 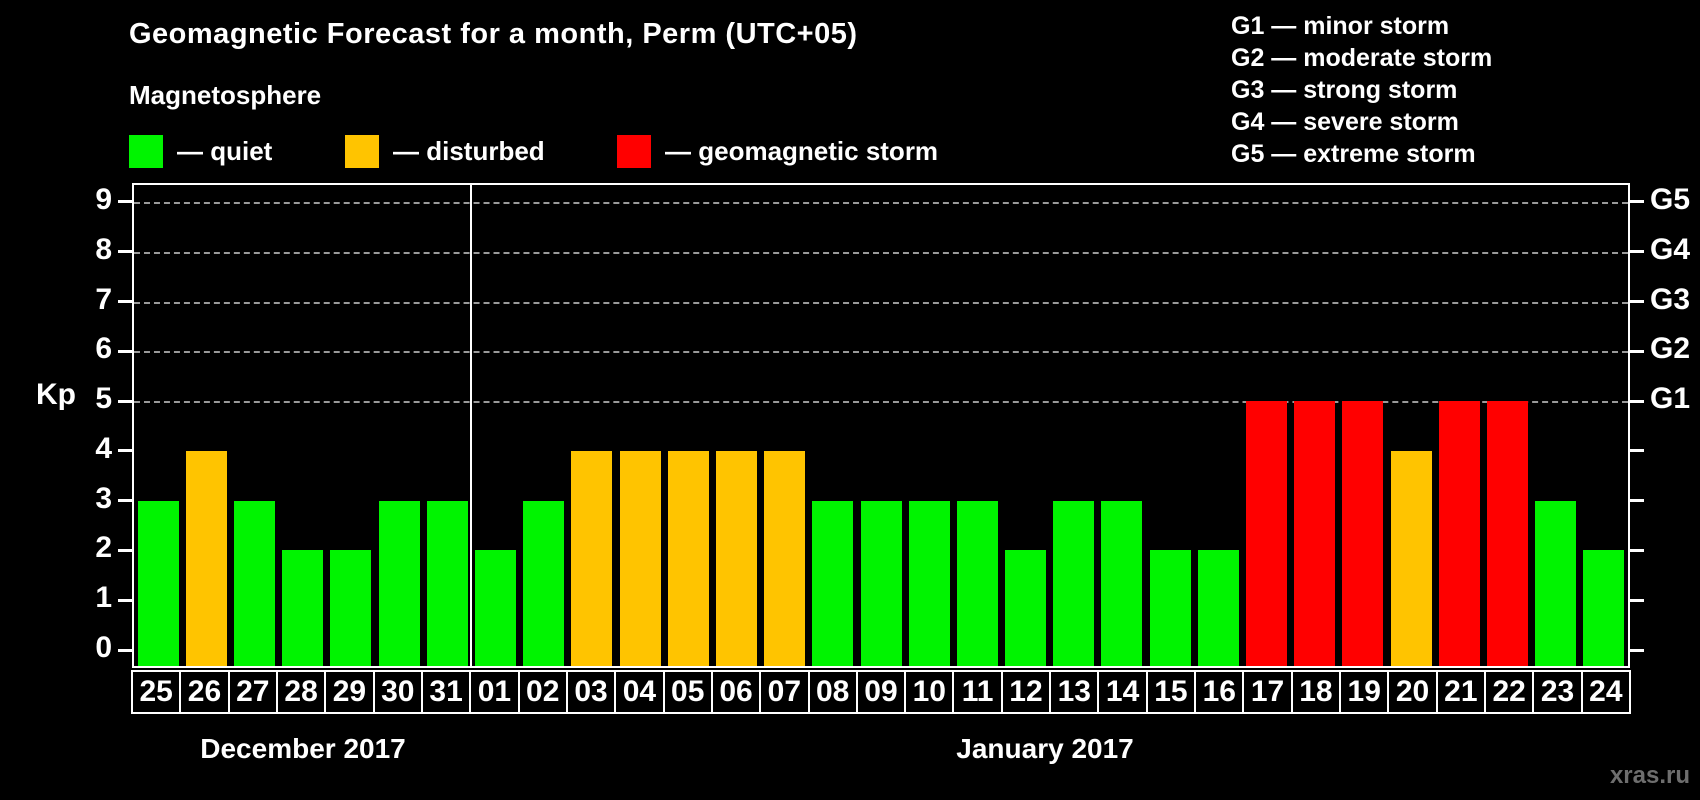 I want to click on storm-scale-line-g4: G4 — severe storm, so click(x=1345, y=122).